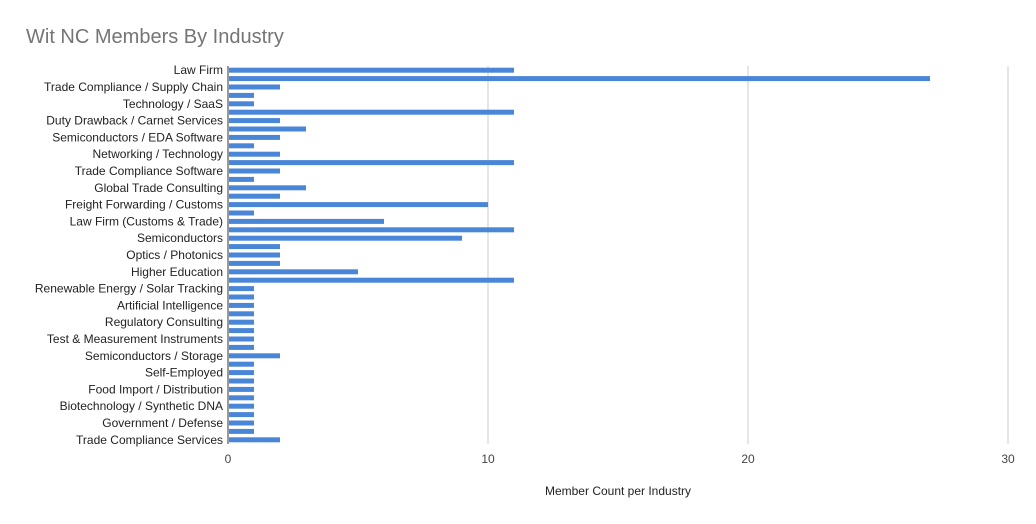 This screenshot has width=1036, height=524. I want to click on category-label: Law Firm, so click(198, 70).